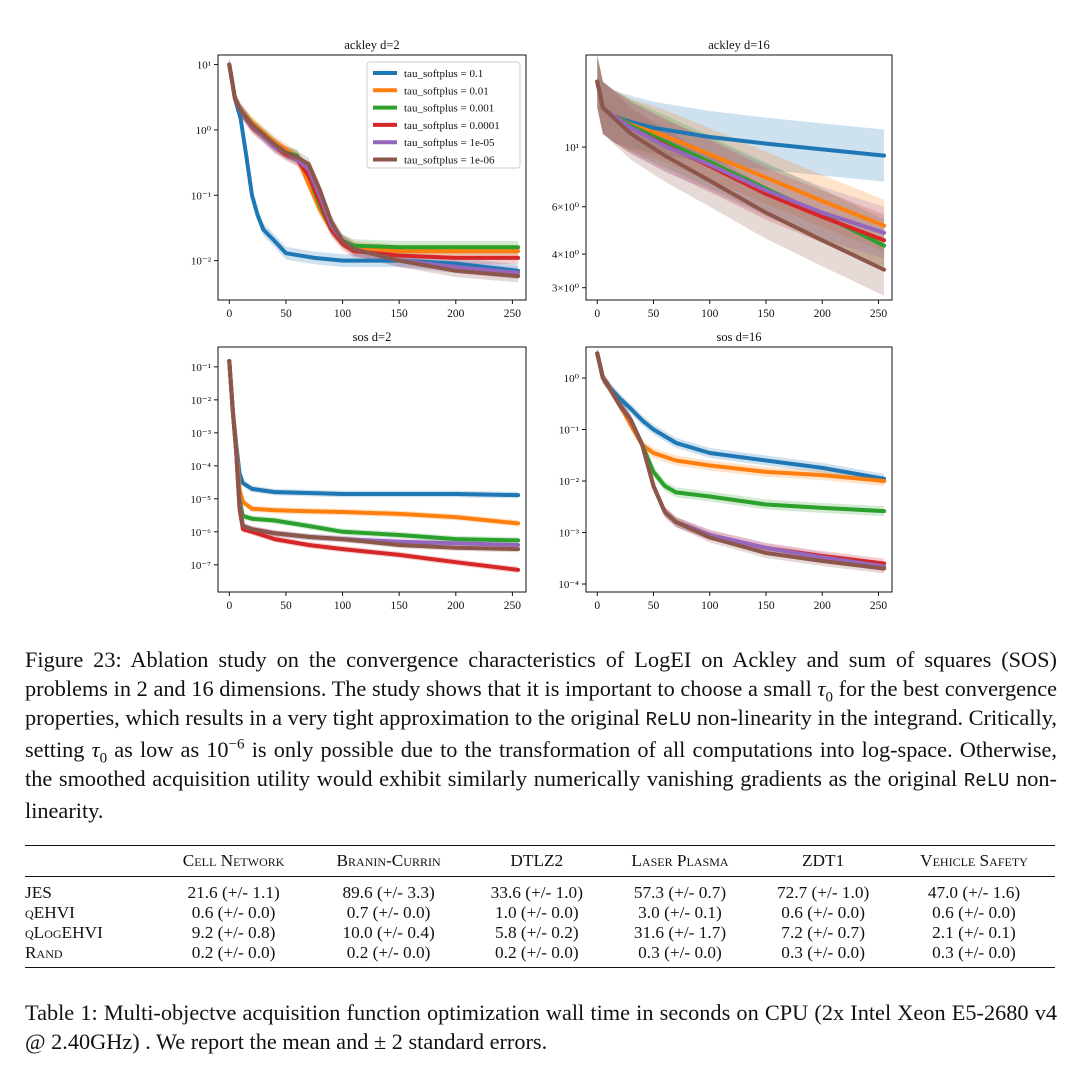 The width and height of the screenshot is (1080, 1073). Describe the element at coordinates (974, 892) in the screenshot. I see `table-cell: 47.0 (+/- 1.6)` at that location.